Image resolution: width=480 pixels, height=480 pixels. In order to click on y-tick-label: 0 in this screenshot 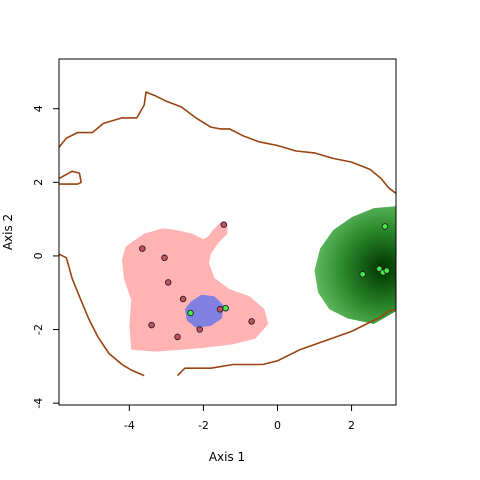, I will do `click(38, 255)`.